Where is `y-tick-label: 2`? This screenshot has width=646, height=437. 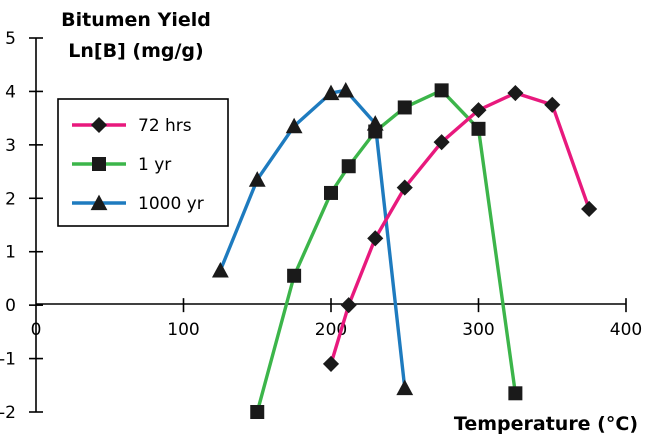 y-tick-label: 2 is located at coordinates (10, 199).